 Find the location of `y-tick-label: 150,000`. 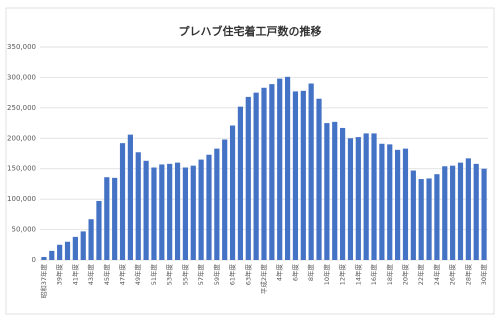

y-tick-label: 150,000 is located at coordinates (21, 169).